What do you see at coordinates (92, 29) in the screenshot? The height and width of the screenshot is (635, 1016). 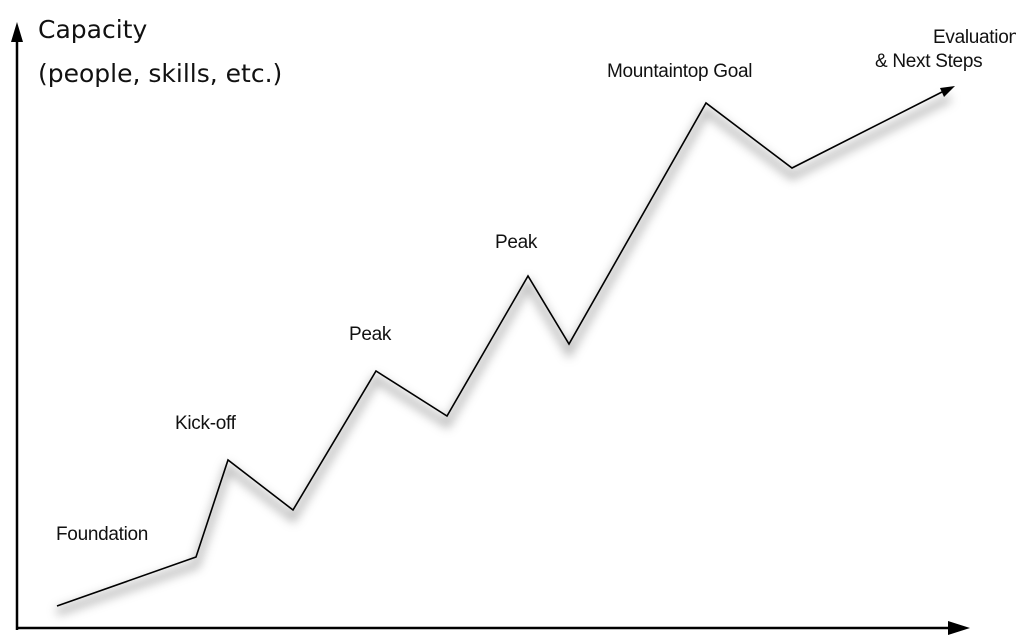 I see `y-axis-label: Capacity` at bounding box center [92, 29].